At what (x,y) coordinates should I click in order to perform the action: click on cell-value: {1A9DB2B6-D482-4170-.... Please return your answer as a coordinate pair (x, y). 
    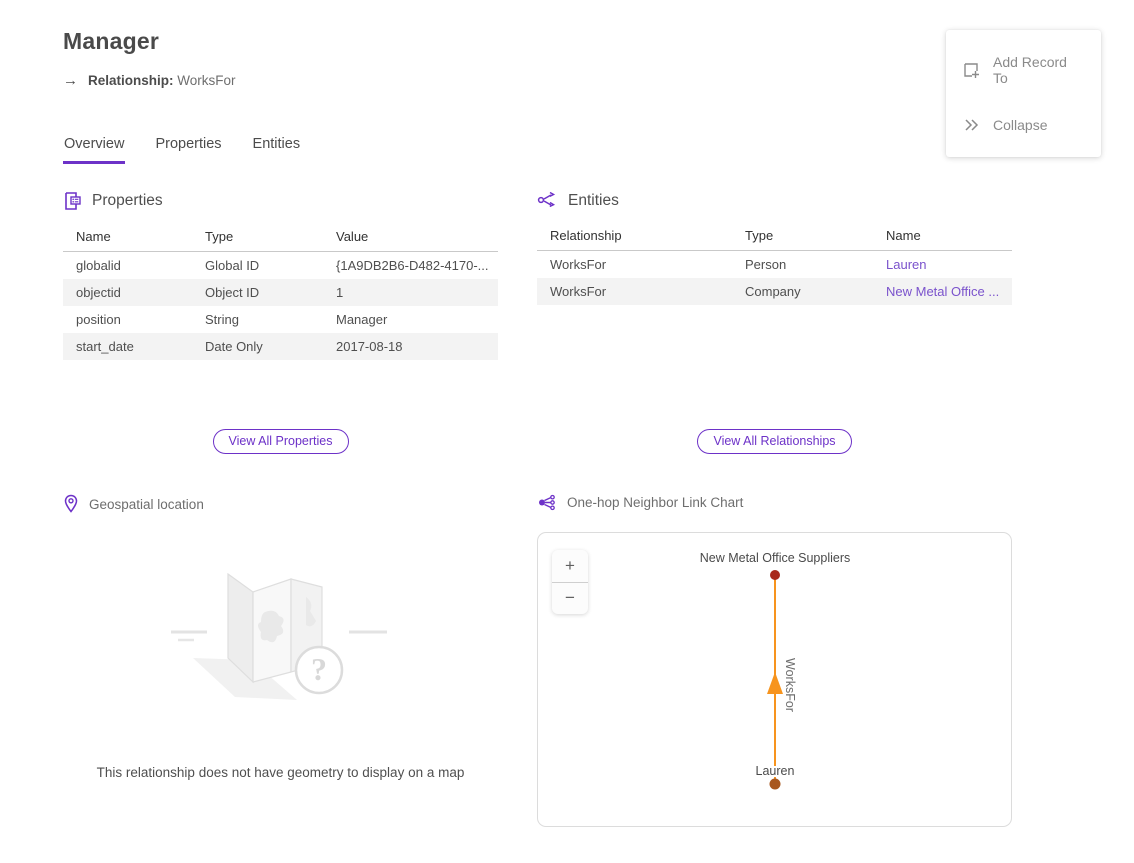
    Looking at the image, I should click on (412, 265).